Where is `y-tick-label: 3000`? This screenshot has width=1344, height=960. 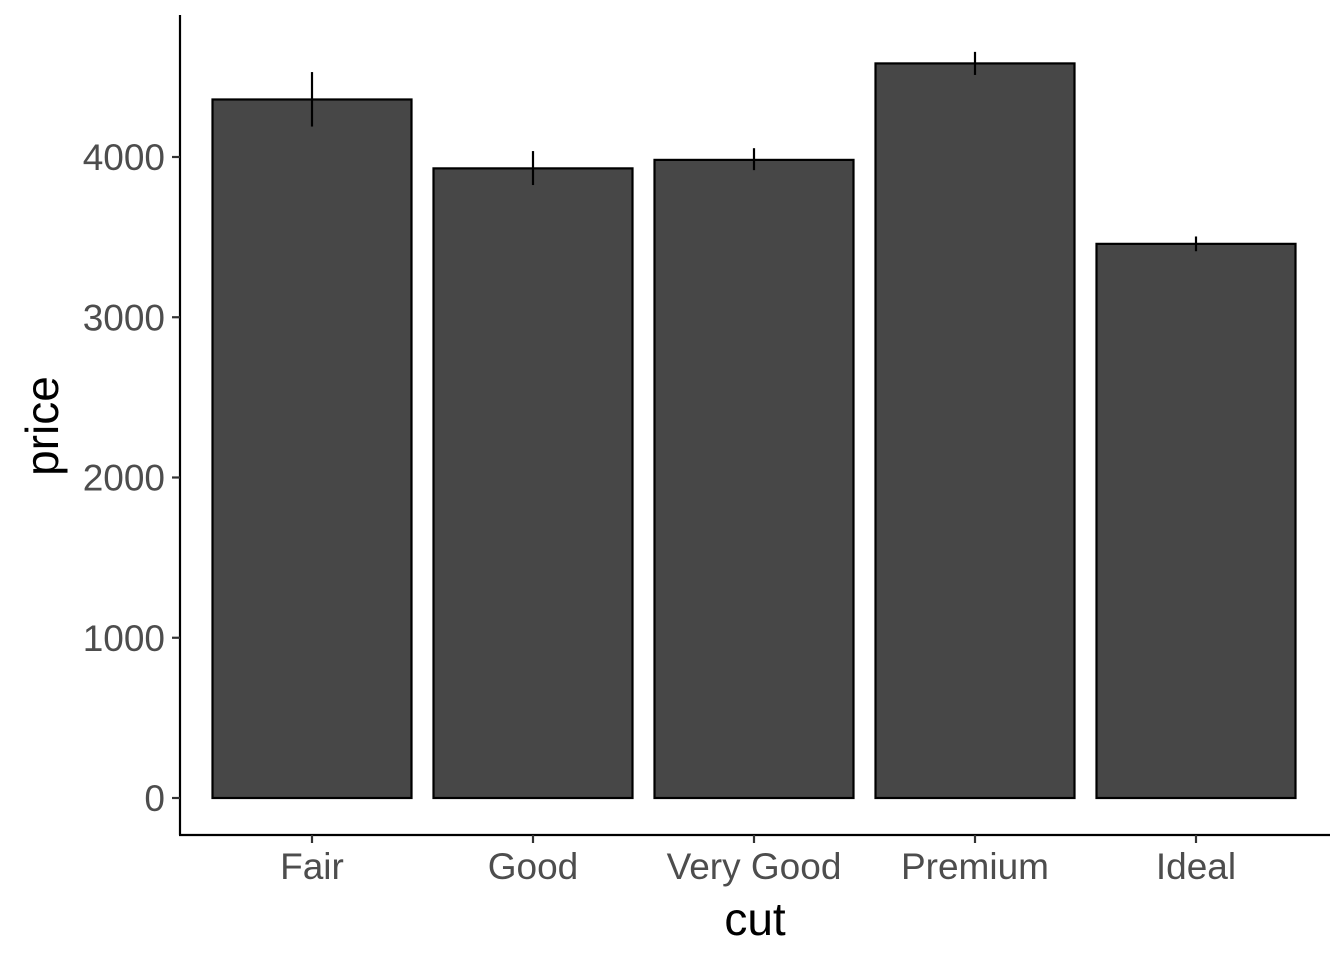
y-tick-label: 3000 is located at coordinates (124, 317).